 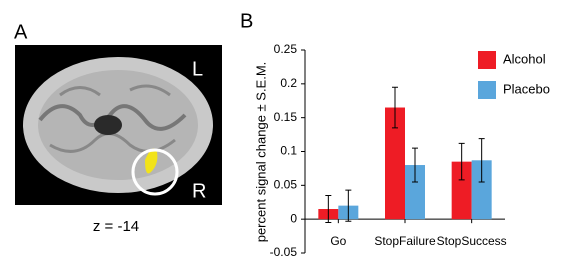 I want to click on orientation-left: L, so click(x=197, y=69).